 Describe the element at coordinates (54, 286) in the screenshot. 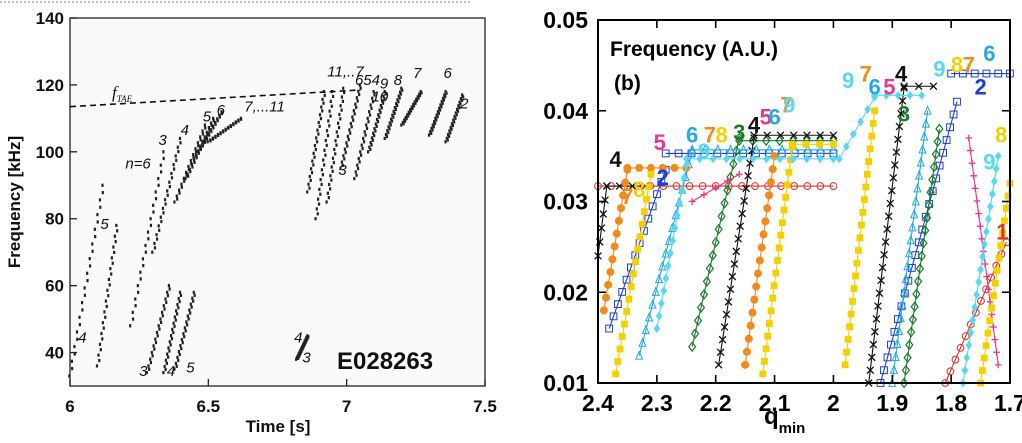

I see `y-tick-label: 60` at that location.